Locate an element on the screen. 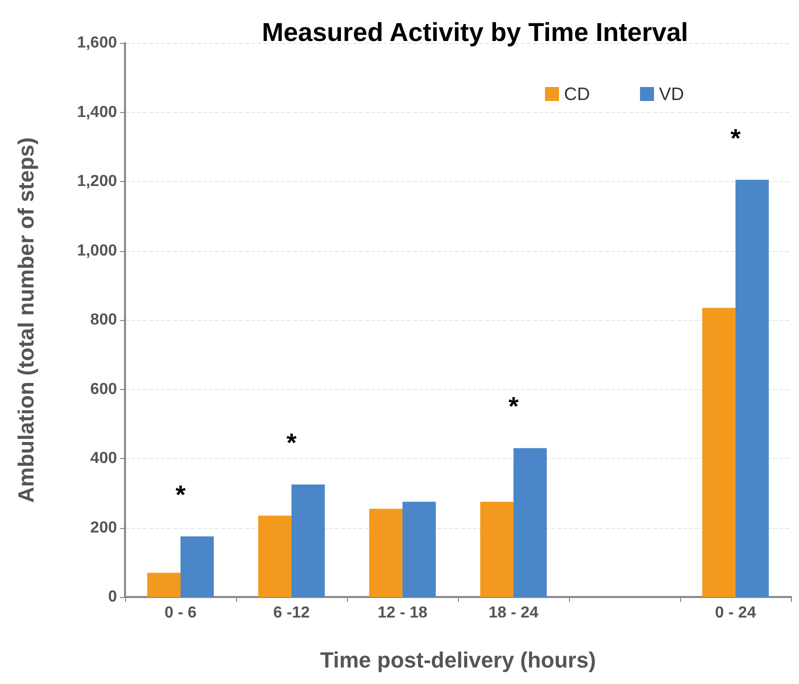  x-axis-title: Time post-delivery (hours) is located at coordinates (458, 660).